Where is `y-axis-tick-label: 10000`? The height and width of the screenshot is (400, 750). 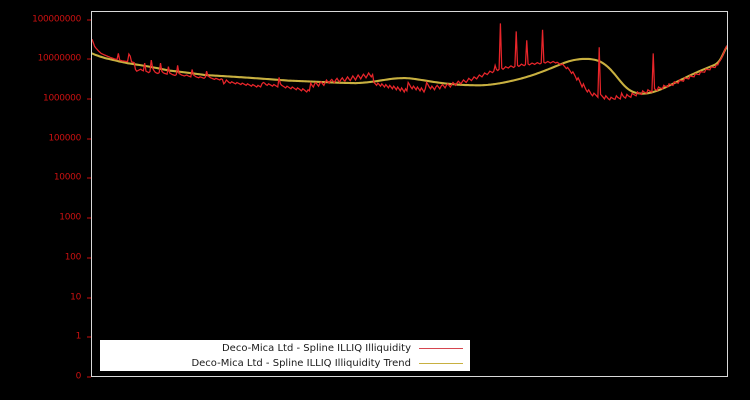
y-axis-tick-label: 10000 is located at coordinates (67, 177).